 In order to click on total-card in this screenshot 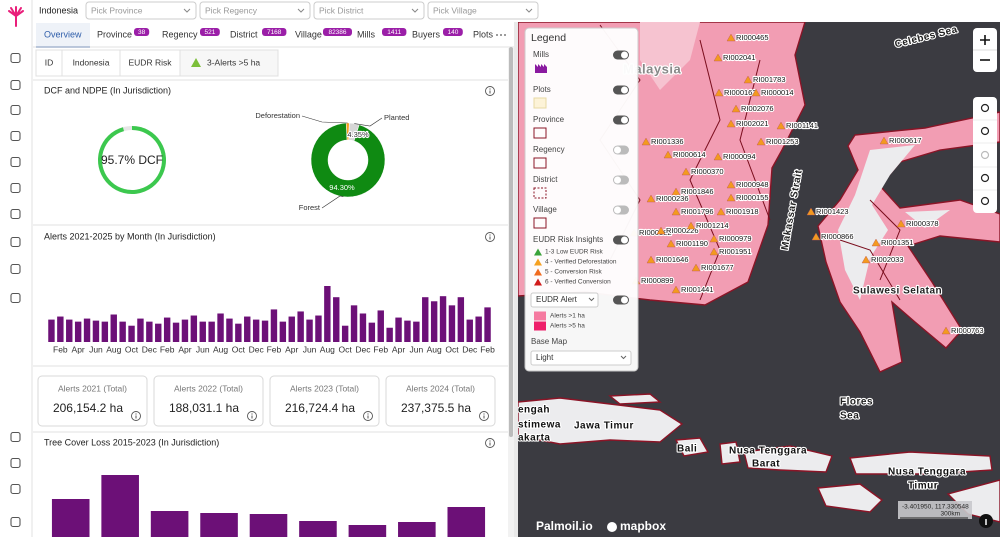, I will do `click(324, 401)`.